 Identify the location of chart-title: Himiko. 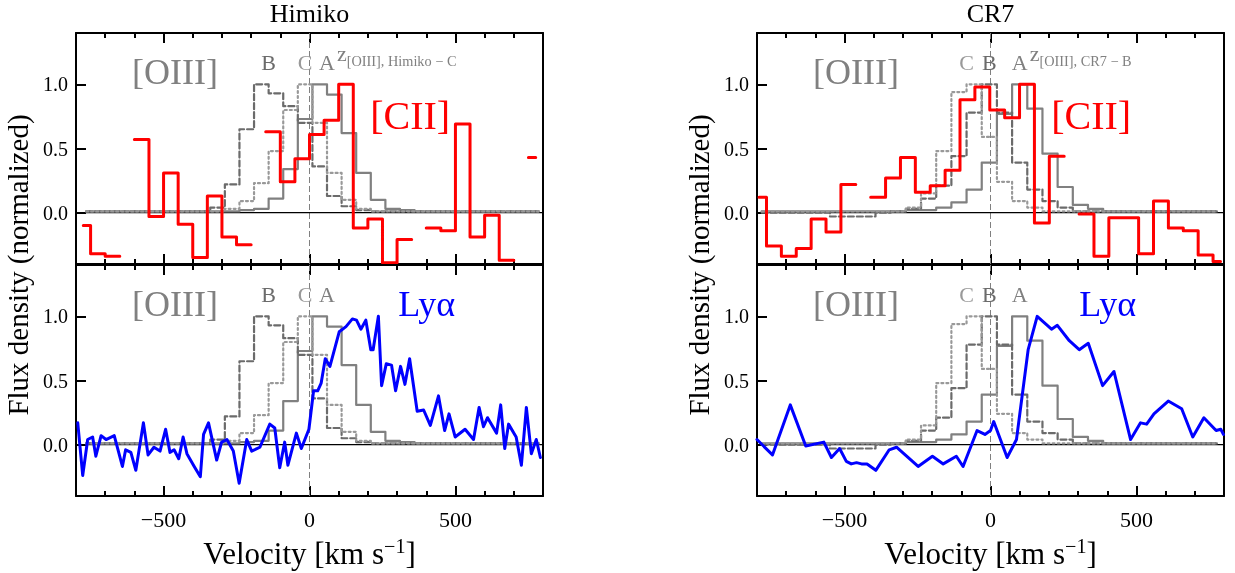
(309, 14).